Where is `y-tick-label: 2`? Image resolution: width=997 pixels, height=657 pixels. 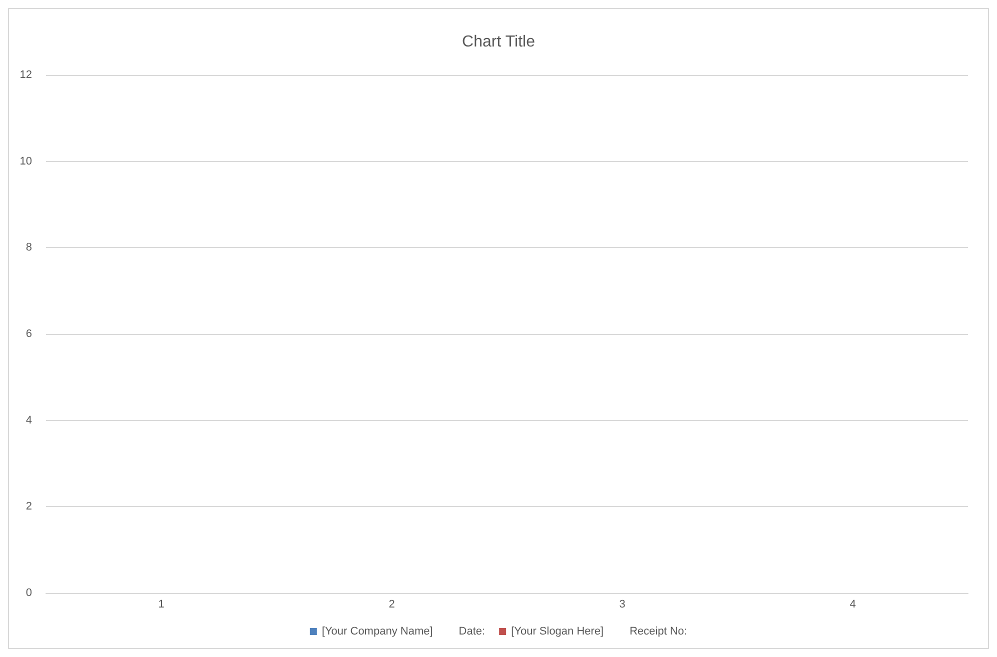 y-tick-label: 2 is located at coordinates (29, 506).